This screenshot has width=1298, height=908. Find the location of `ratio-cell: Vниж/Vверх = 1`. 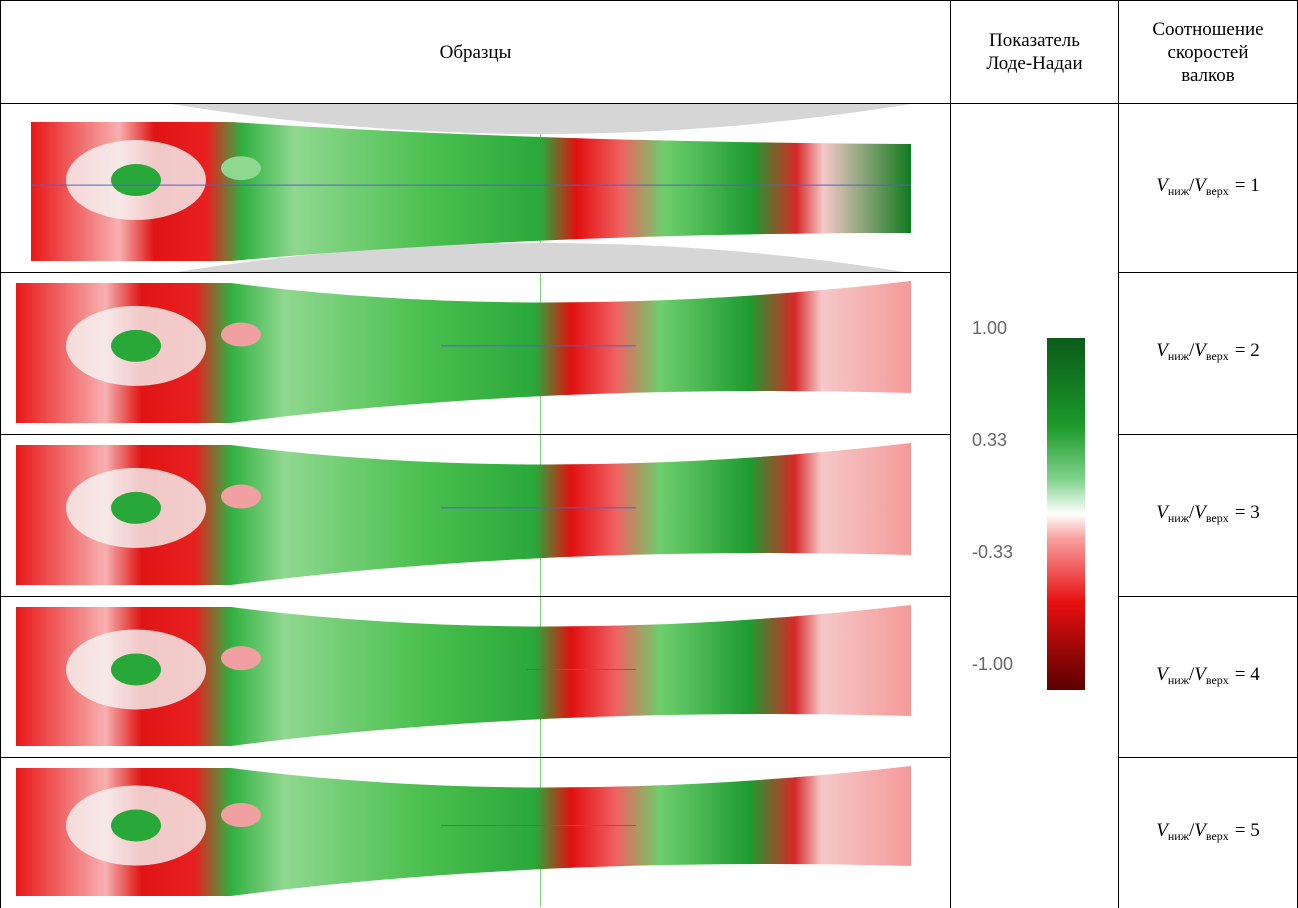

ratio-cell: Vниж/Vверх = 1 is located at coordinates (1208, 188).